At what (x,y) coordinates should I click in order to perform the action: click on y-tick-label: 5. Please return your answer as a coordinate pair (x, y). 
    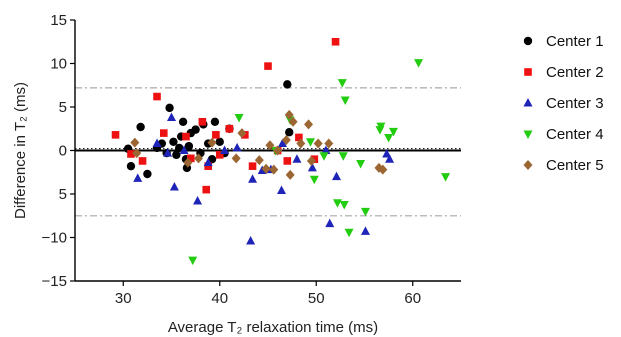
    Looking at the image, I should click on (63, 194).